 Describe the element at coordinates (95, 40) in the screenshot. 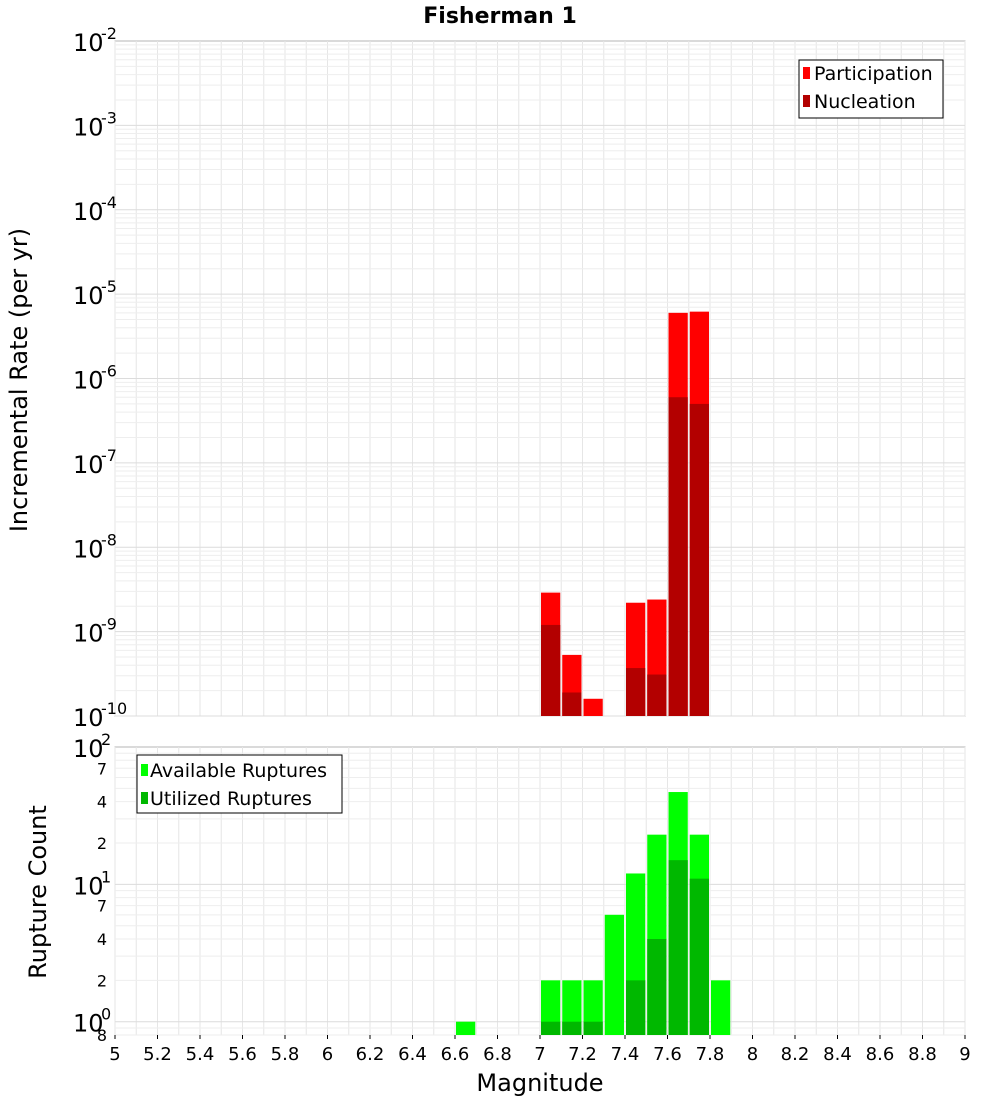

I see `rate-y-tick-label: 10⁻²` at that location.